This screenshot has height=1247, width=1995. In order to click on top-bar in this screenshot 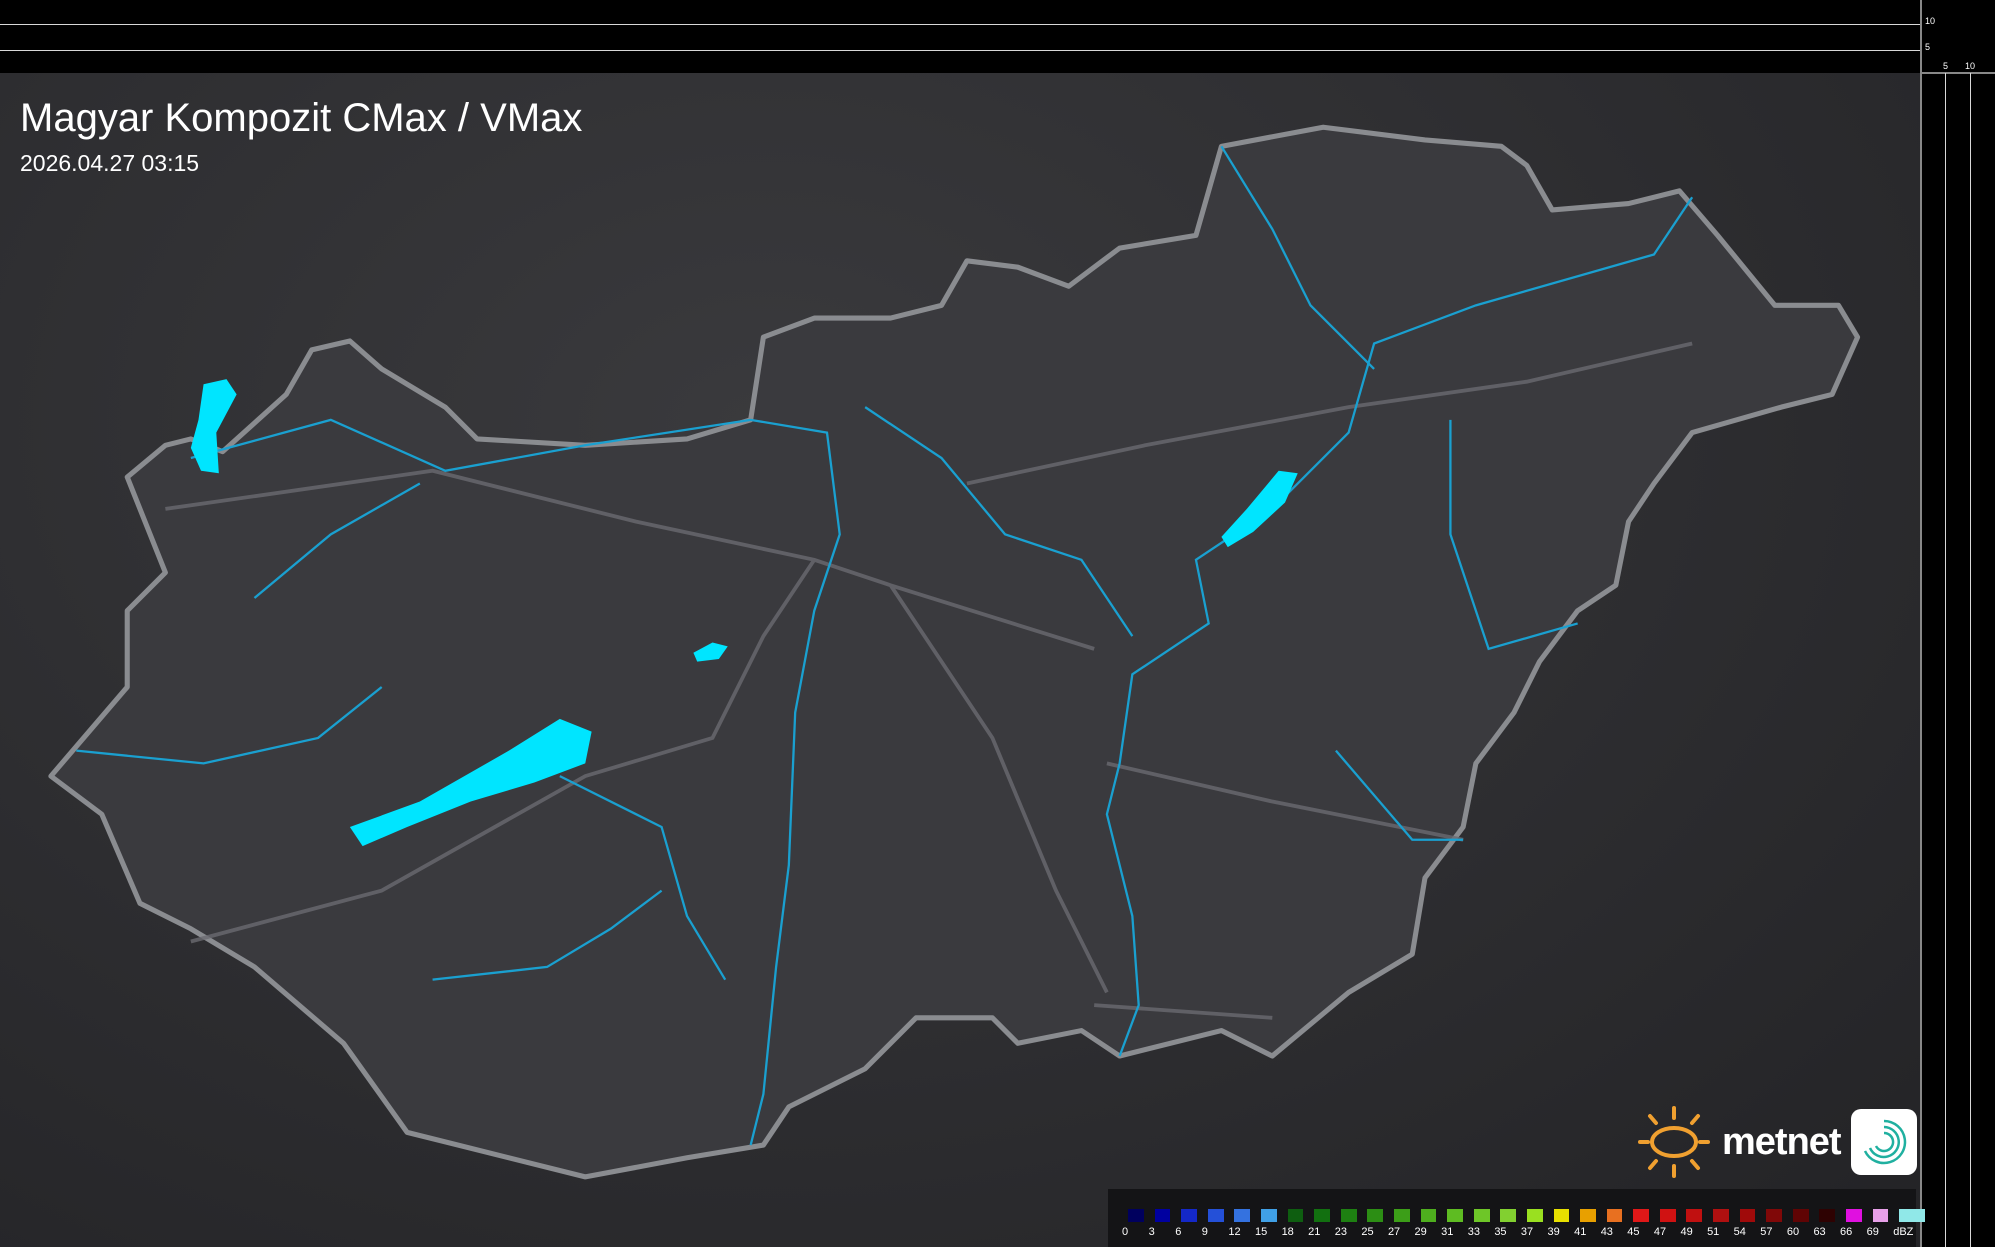, I will do `click(960, 36)`.